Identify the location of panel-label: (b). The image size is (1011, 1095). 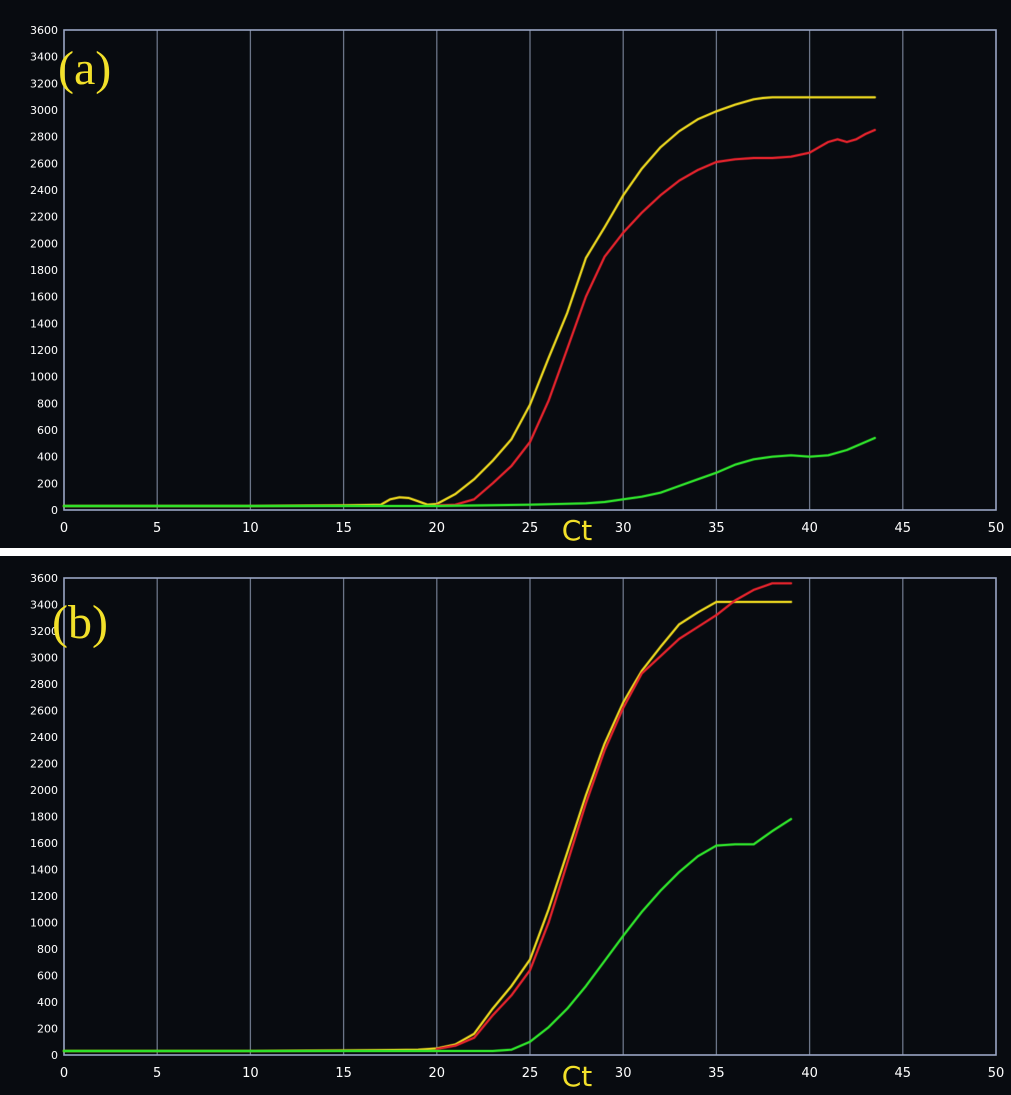
(80, 622).